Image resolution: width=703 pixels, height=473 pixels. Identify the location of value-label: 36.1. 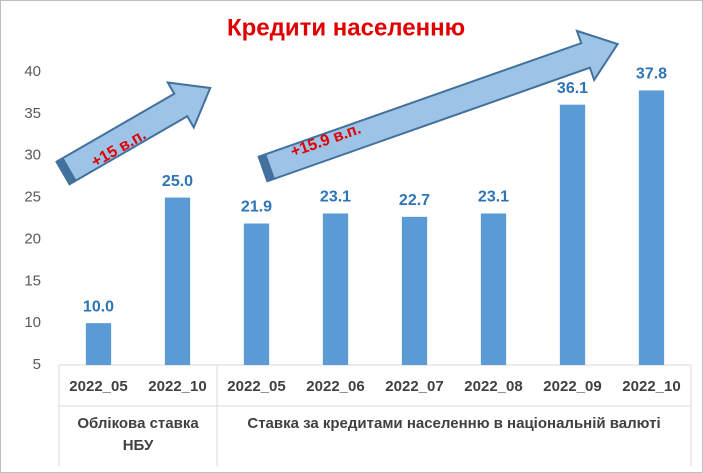
(572, 88).